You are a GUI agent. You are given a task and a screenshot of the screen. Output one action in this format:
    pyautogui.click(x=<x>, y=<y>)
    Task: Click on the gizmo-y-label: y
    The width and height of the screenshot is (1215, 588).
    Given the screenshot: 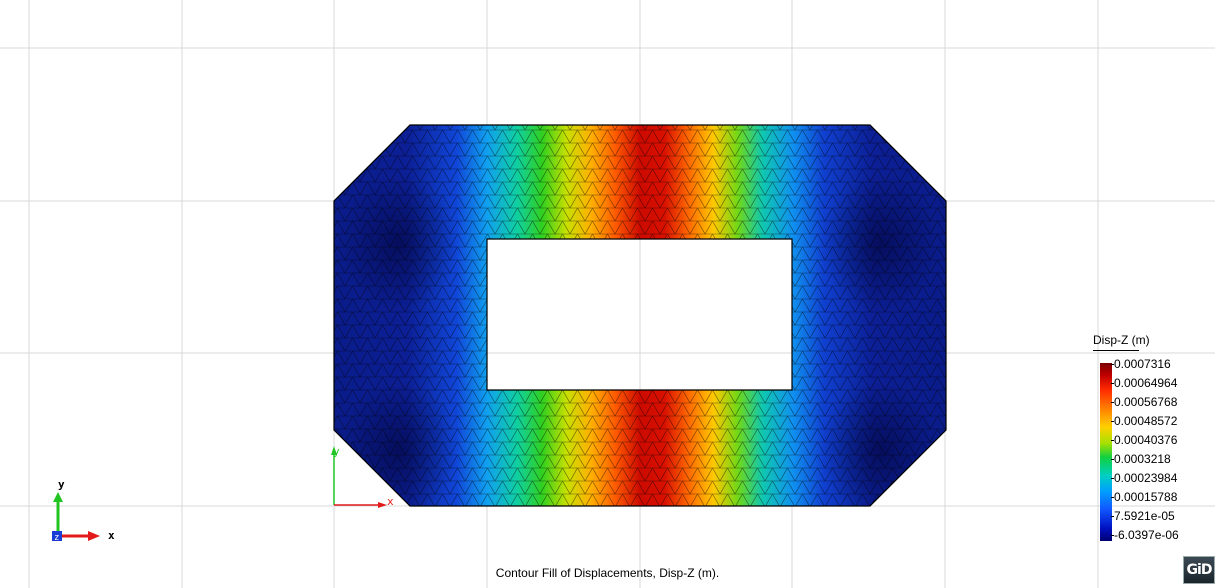 What is the action you would take?
    pyautogui.click(x=61, y=484)
    